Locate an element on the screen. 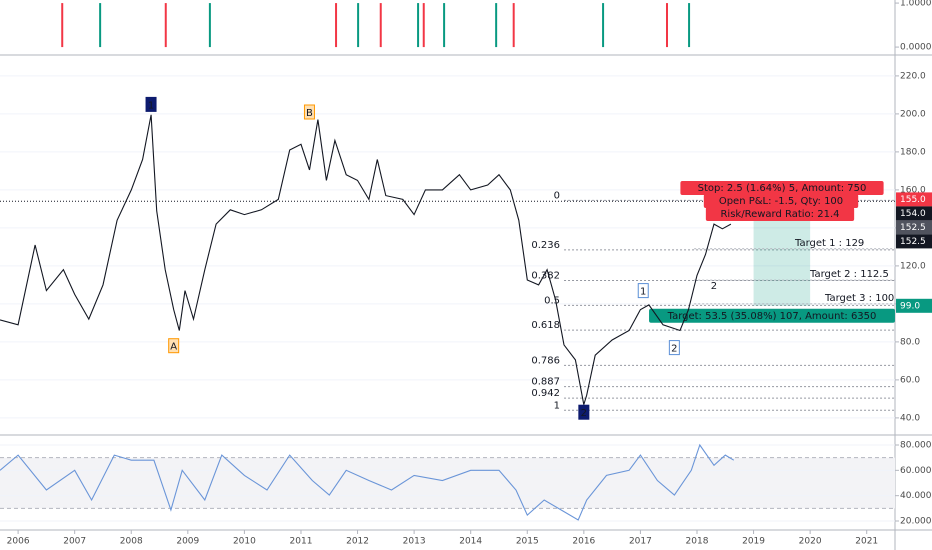 The height and width of the screenshot is (550, 932). price-tag-label: 154.0 is located at coordinates (913, 214).